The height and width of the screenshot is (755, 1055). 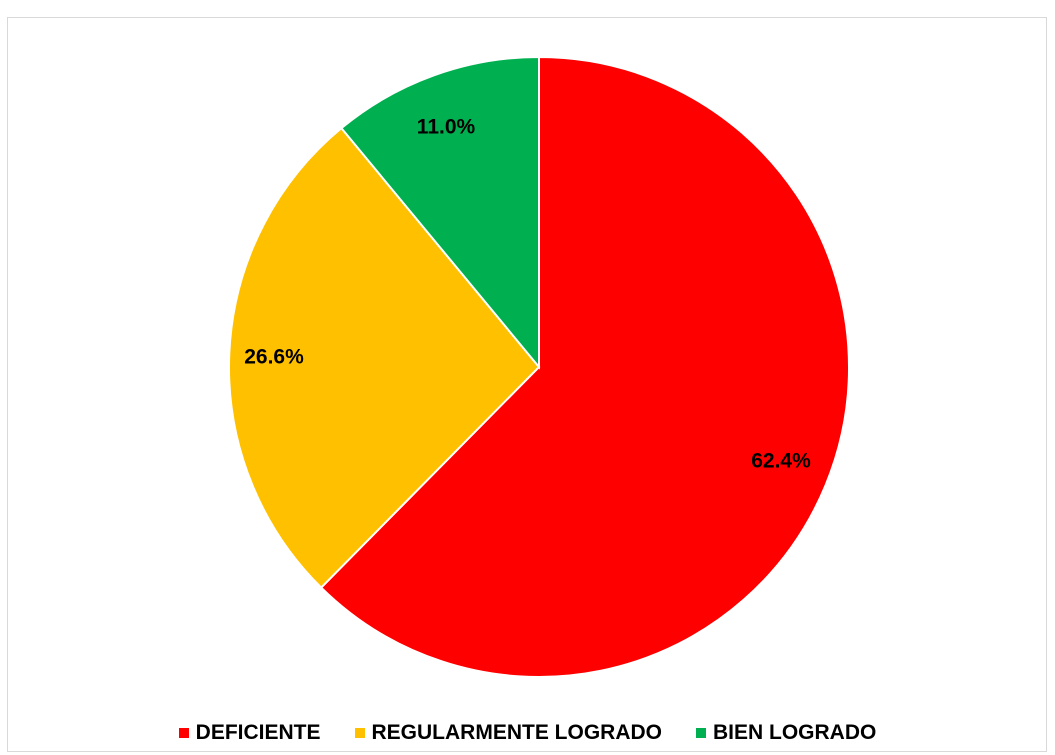 What do you see at coordinates (781, 461) in the screenshot?
I see `data-label-deficiente: 62.4%` at bounding box center [781, 461].